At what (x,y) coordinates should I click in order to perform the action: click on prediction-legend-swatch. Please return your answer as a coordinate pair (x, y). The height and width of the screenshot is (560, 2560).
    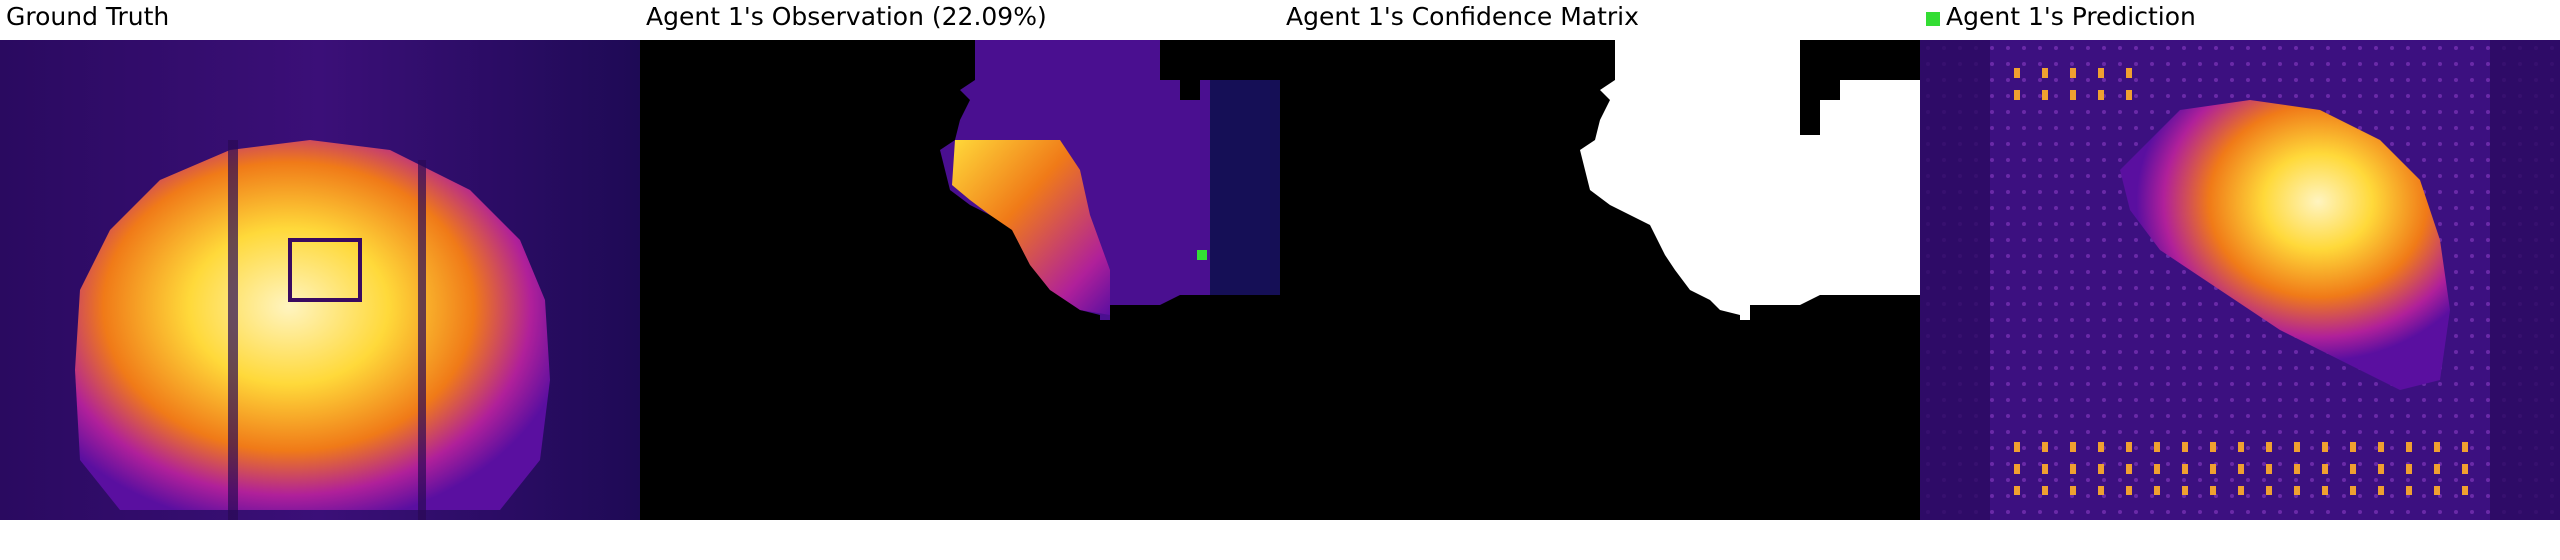
    Looking at the image, I should click on (1933, 19).